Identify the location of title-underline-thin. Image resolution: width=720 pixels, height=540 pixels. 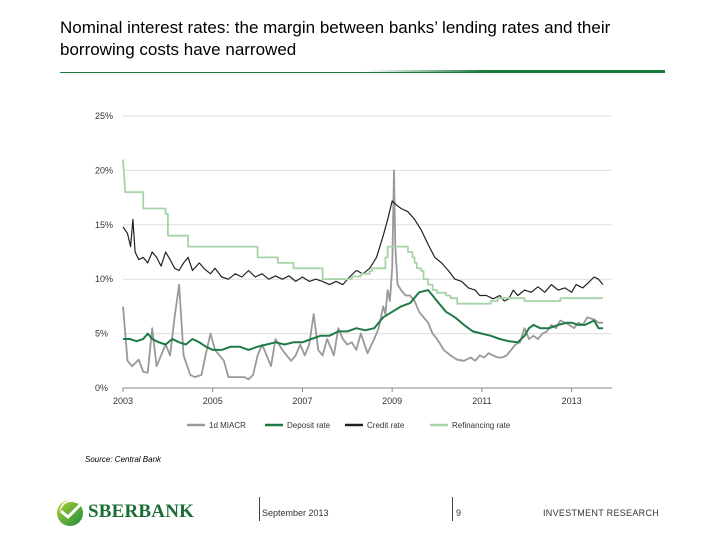
(362, 72).